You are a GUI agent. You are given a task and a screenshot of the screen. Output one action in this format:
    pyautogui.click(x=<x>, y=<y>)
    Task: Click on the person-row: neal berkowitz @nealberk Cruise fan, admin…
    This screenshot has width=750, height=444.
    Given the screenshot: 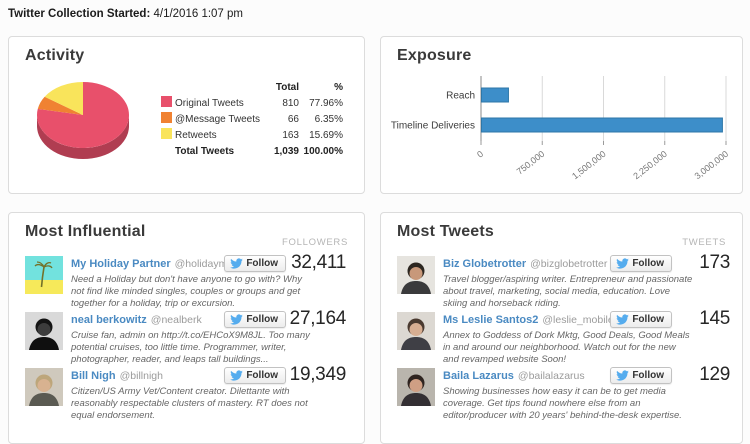 What is the action you would take?
    pyautogui.click(x=186, y=337)
    